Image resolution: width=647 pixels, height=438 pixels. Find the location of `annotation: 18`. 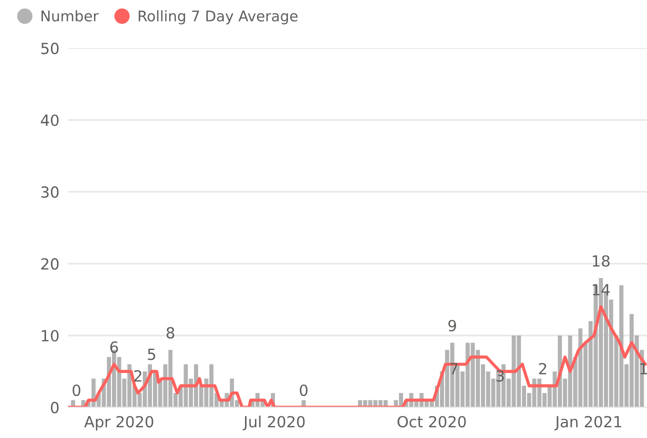

annotation: 18 is located at coordinates (601, 261).